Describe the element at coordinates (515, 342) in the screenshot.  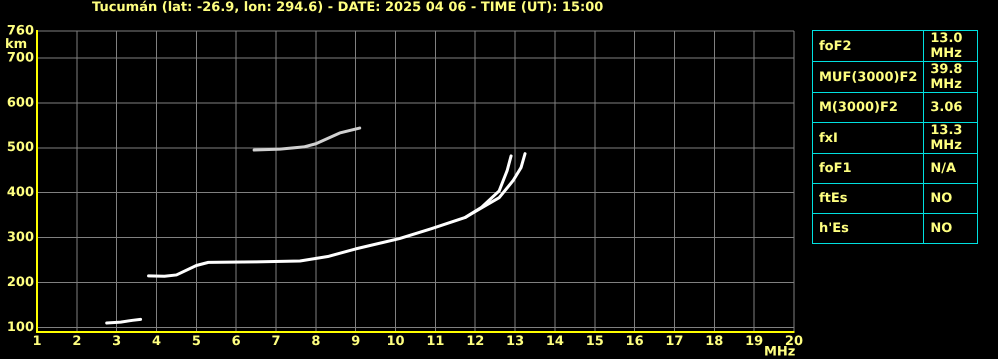
I see `x-tick-label: 13` at that location.